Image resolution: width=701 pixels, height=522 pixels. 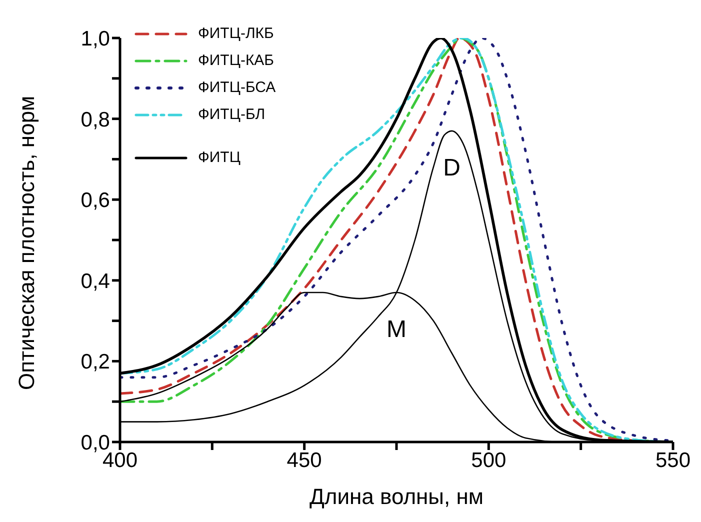 What do you see at coordinates (488, 460) in the screenshot?
I see `x-tick-label: 500` at bounding box center [488, 460].